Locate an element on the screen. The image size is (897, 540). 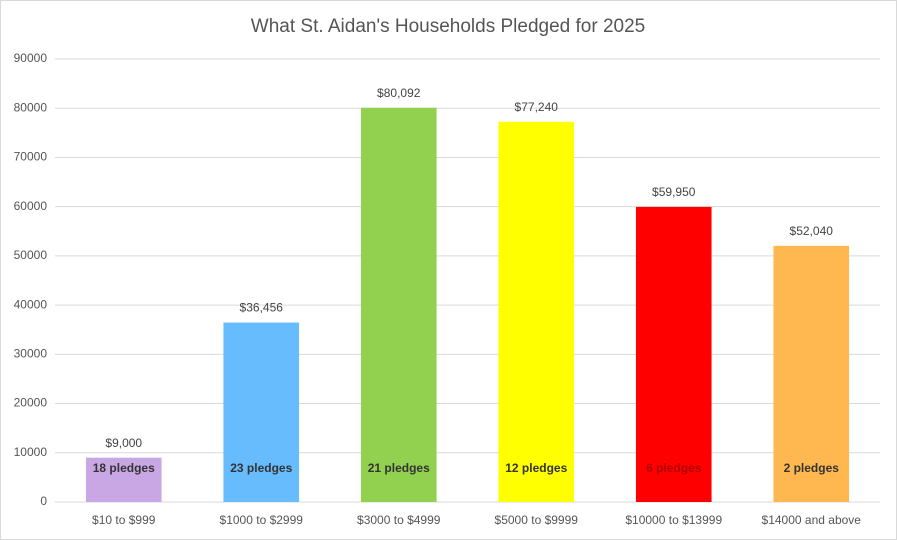
y-tick-label: 90000 is located at coordinates (31, 58).